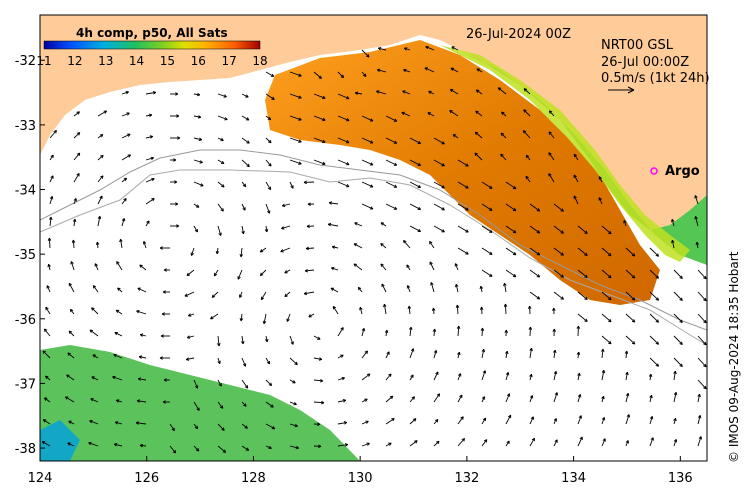  What do you see at coordinates (43, 61) in the screenshot?
I see `colorbar-tick-label: 11` at bounding box center [43, 61].